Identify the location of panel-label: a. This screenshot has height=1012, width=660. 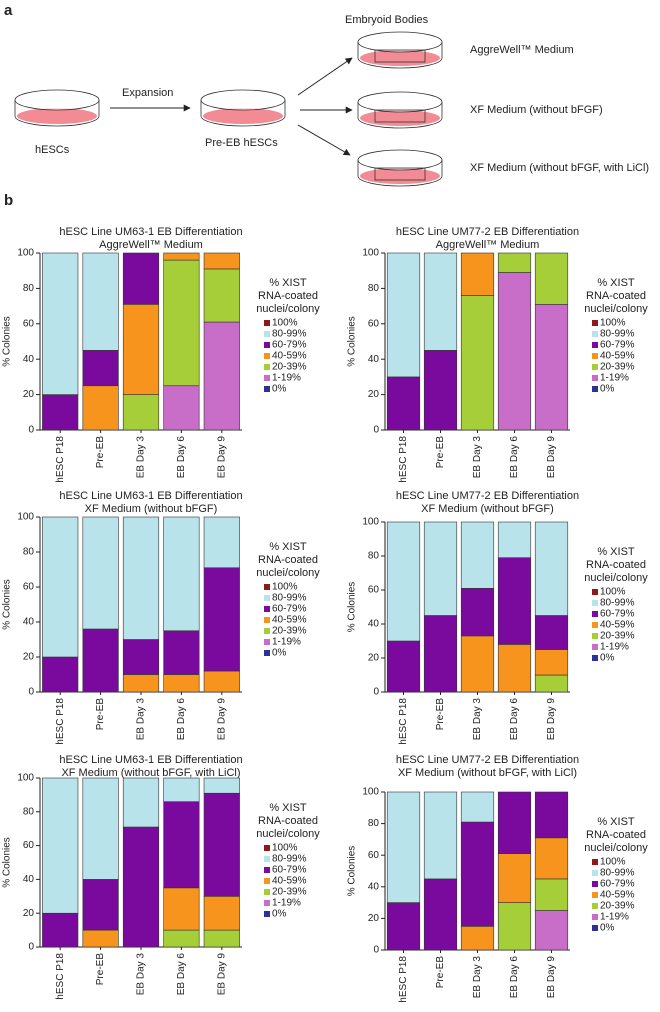
(8, 10).